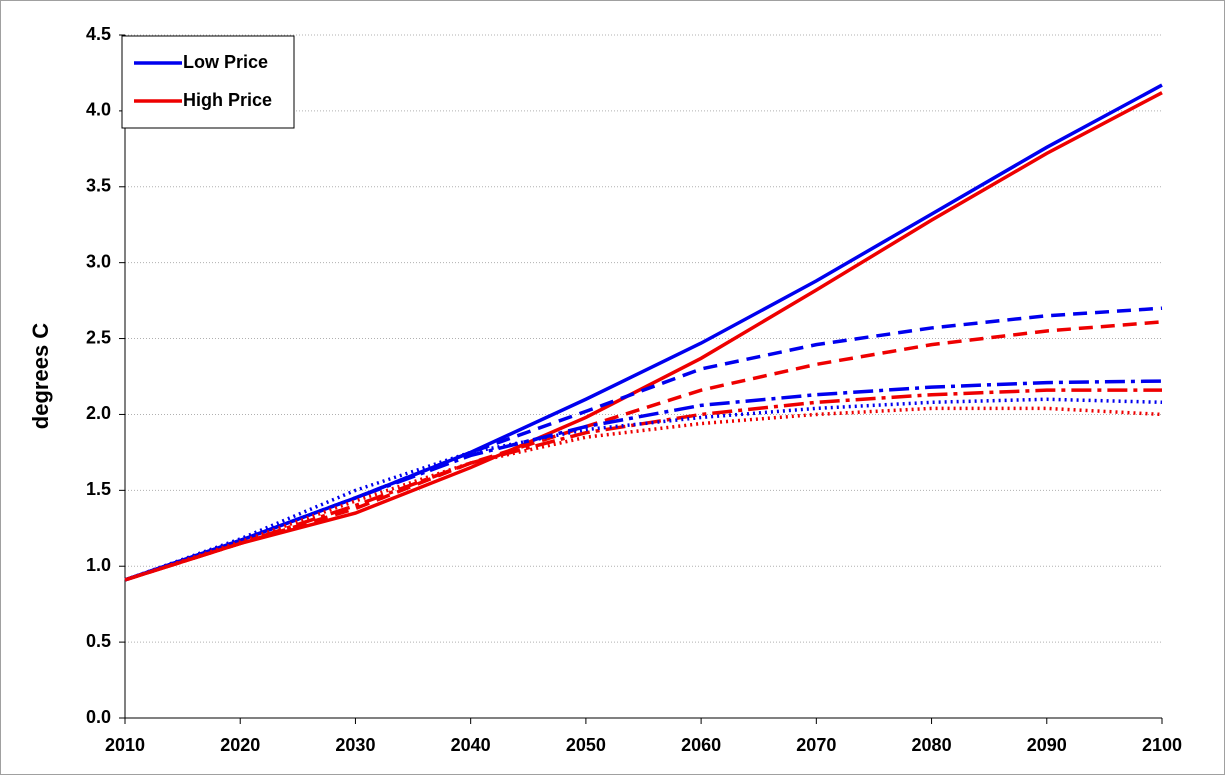 The width and height of the screenshot is (1225, 775). Describe the element at coordinates (98, 565) in the screenshot. I see `y-tick-label: 1.0` at that location.